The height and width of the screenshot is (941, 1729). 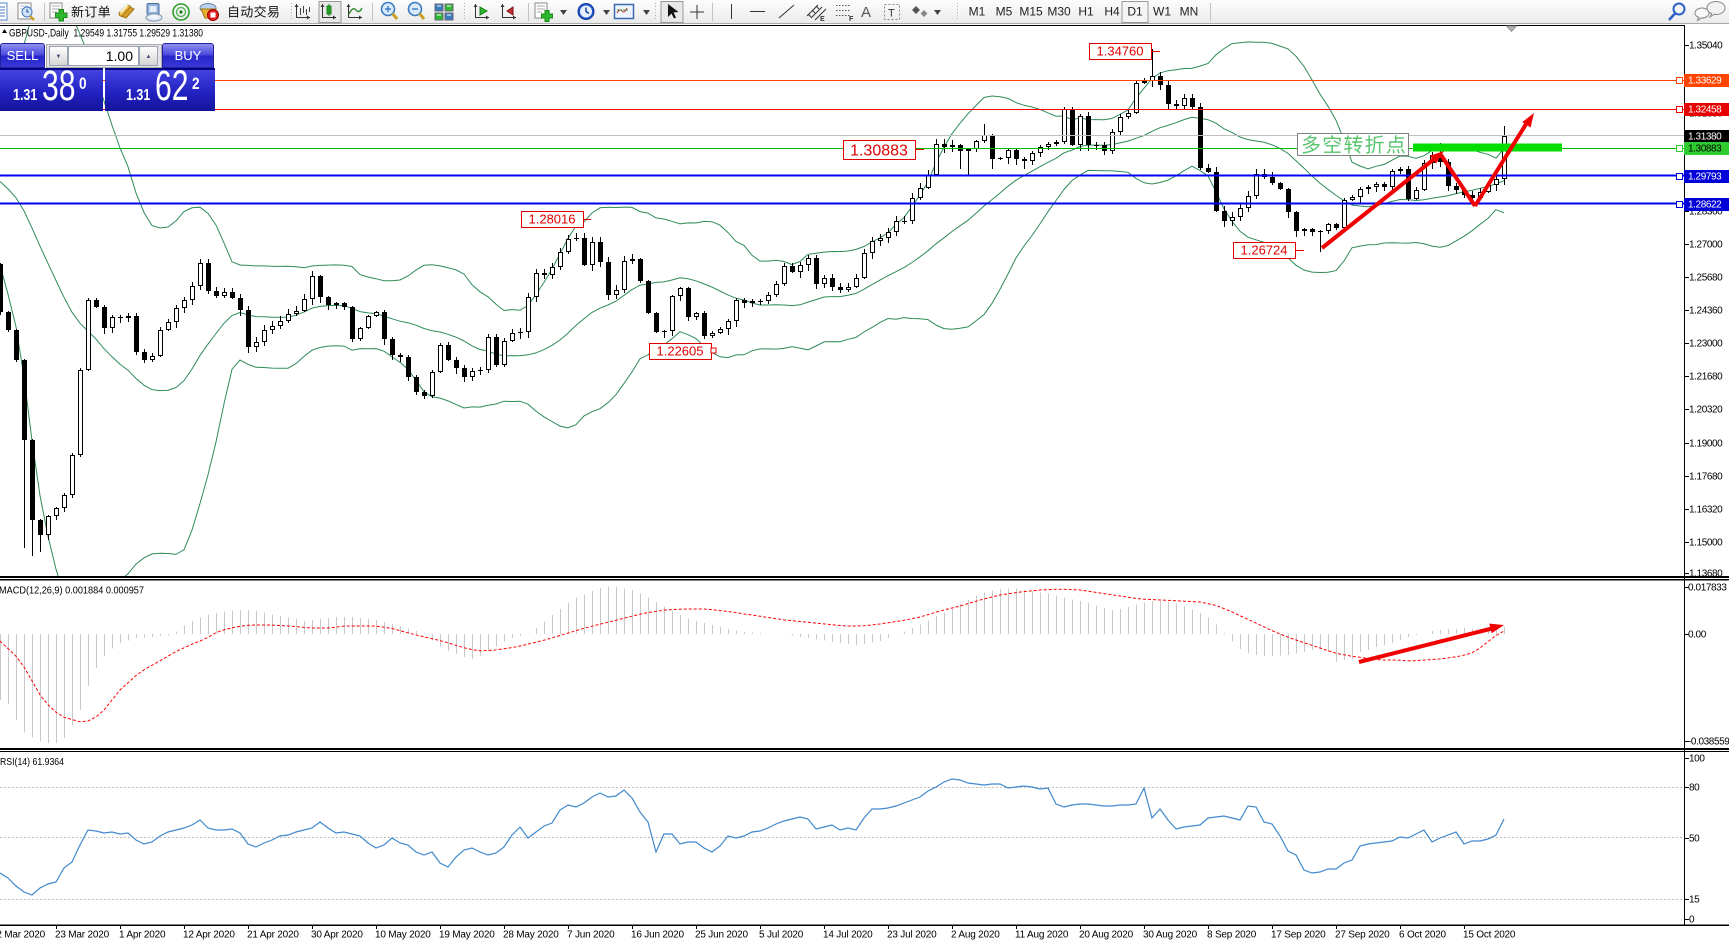 What do you see at coordinates (1694, 839) in the screenshot?
I see `svg-text: 50` at bounding box center [1694, 839].